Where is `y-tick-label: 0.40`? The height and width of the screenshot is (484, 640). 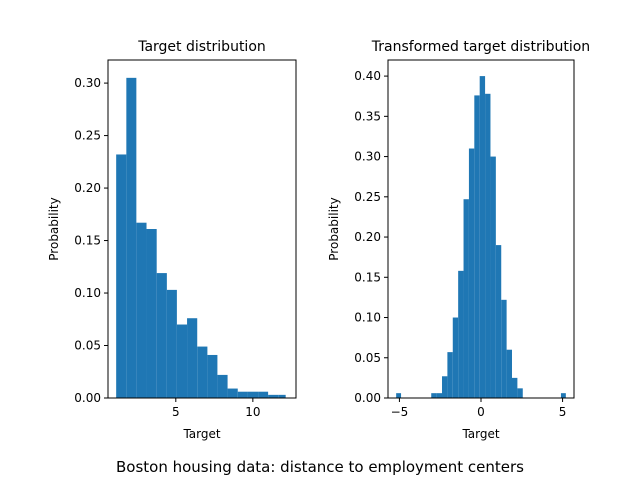 y-tick-label: 0.40 is located at coordinates (367, 76).